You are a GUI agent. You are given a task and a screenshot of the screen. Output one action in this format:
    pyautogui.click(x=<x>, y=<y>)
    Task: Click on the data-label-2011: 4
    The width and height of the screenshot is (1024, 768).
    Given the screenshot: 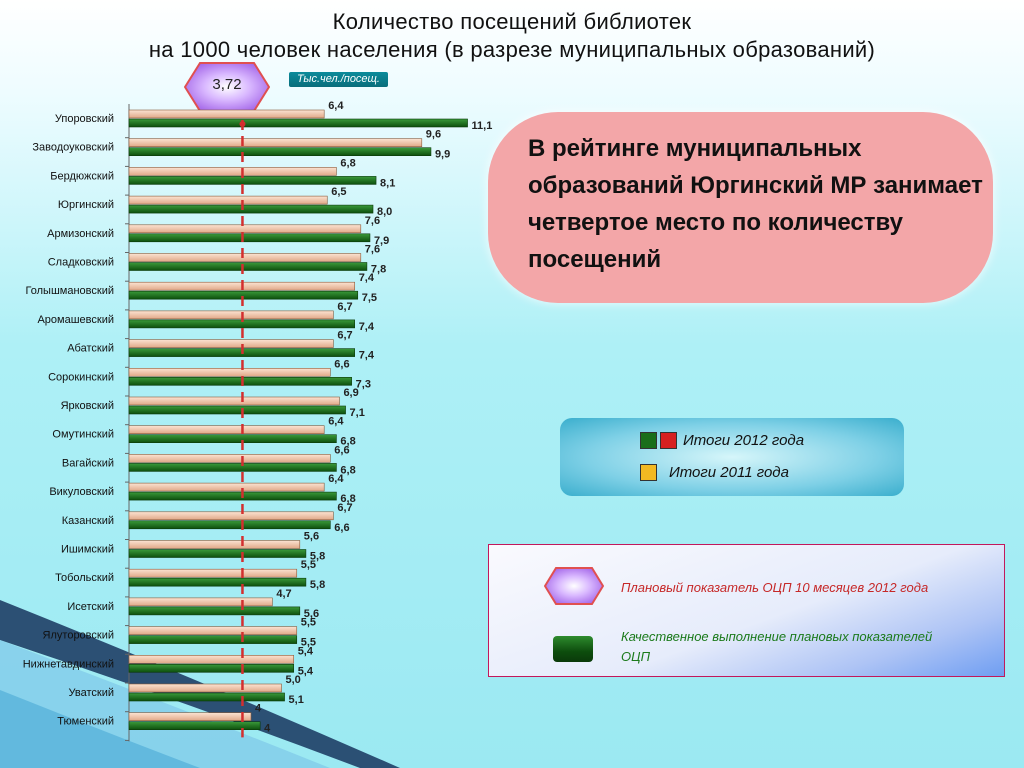 What is the action you would take?
    pyautogui.click(x=258, y=709)
    